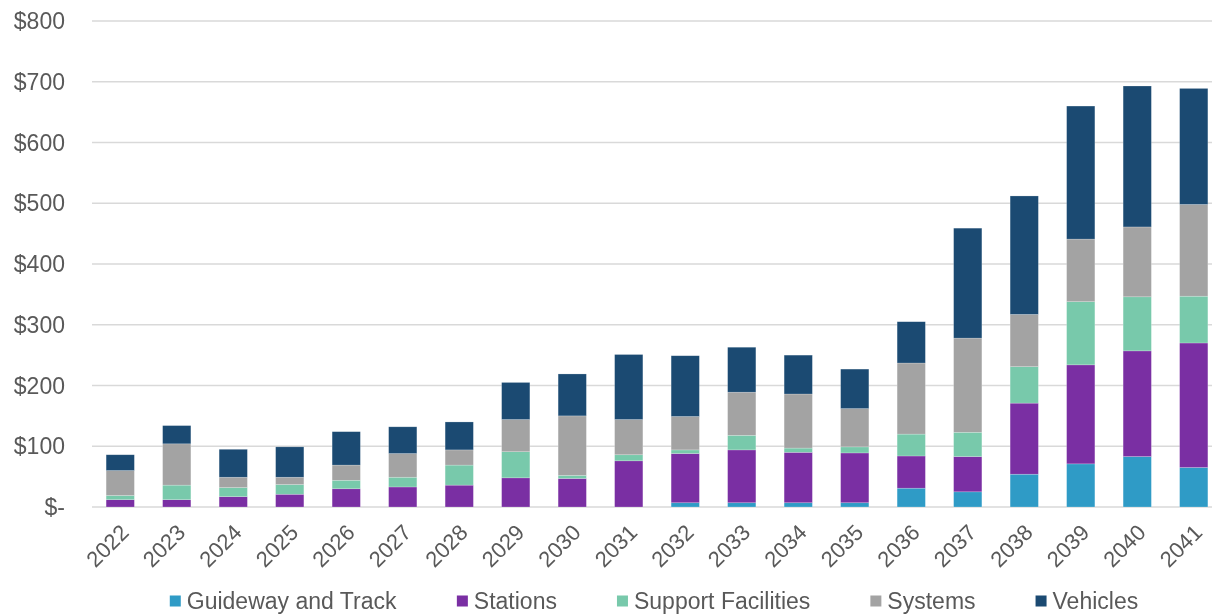  Describe the element at coordinates (722, 601) in the screenshot. I see `legend-label: Support Facilities` at that location.